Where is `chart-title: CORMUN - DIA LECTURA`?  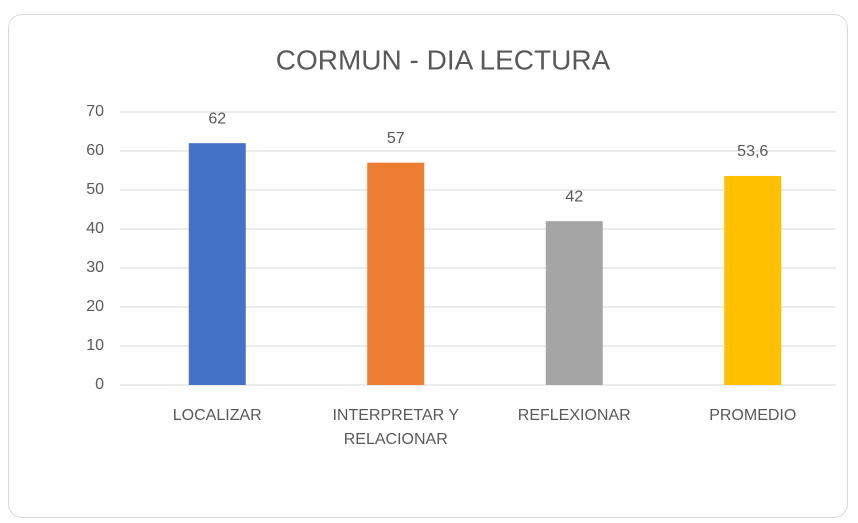
chart-title: CORMUN - DIA LECTURA is located at coordinates (443, 59).